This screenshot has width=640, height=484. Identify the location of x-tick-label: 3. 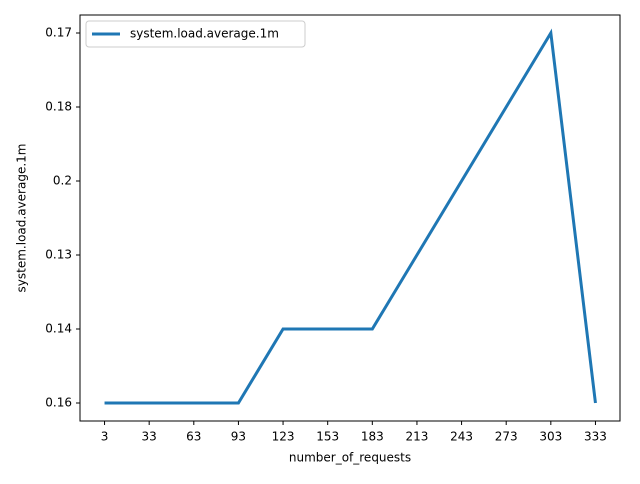
(105, 437).